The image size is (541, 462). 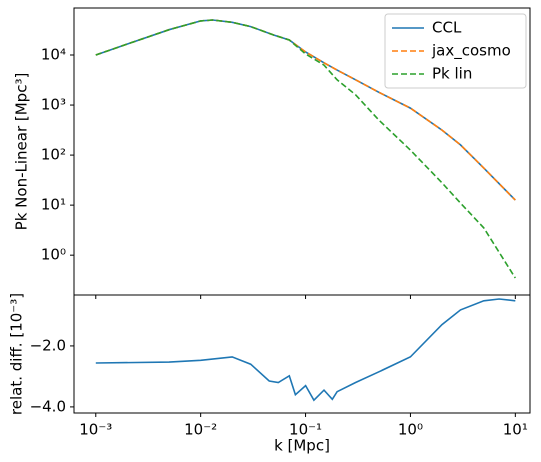 I want to click on y-tick-label: 10⁰, so click(x=53, y=255).